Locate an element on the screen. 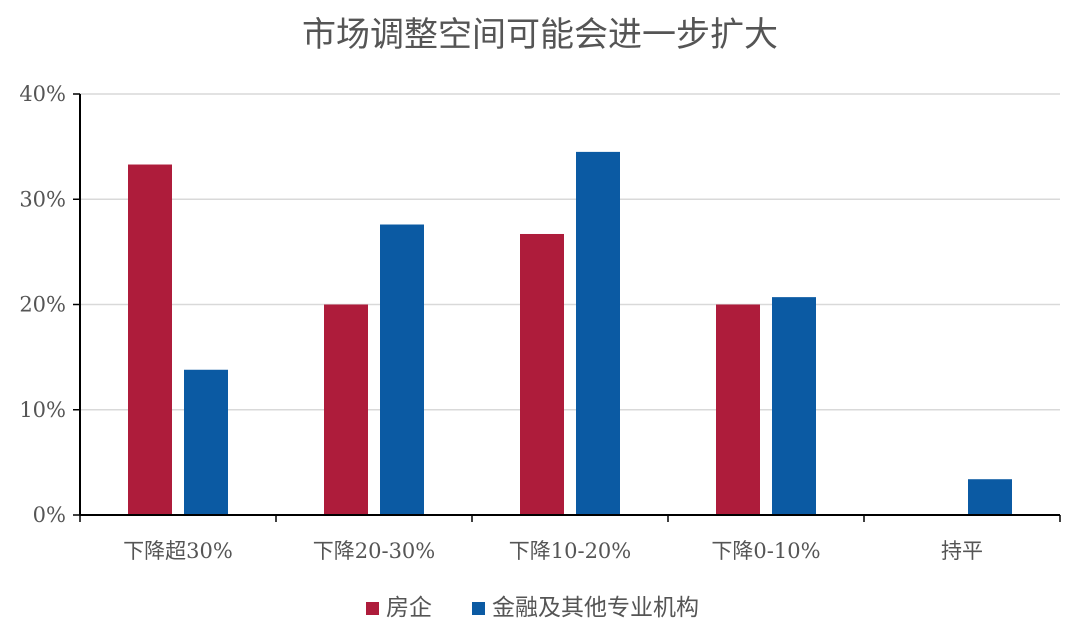 The height and width of the screenshot is (637, 1080). chart-title: 市场调整空间可能会进一步扩大 is located at coordinates (540, 35).